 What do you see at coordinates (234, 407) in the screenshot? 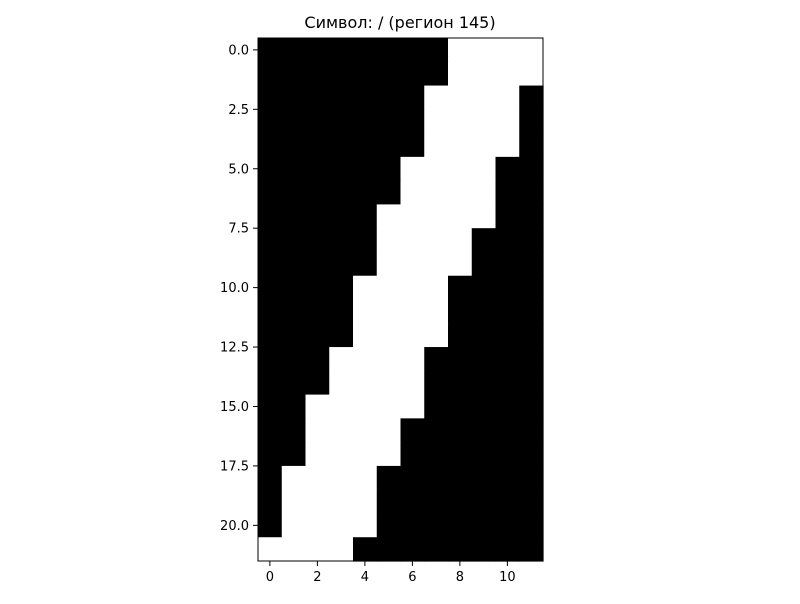
I see `y-tick-label: 15.0` at bounding box center [234, 407].